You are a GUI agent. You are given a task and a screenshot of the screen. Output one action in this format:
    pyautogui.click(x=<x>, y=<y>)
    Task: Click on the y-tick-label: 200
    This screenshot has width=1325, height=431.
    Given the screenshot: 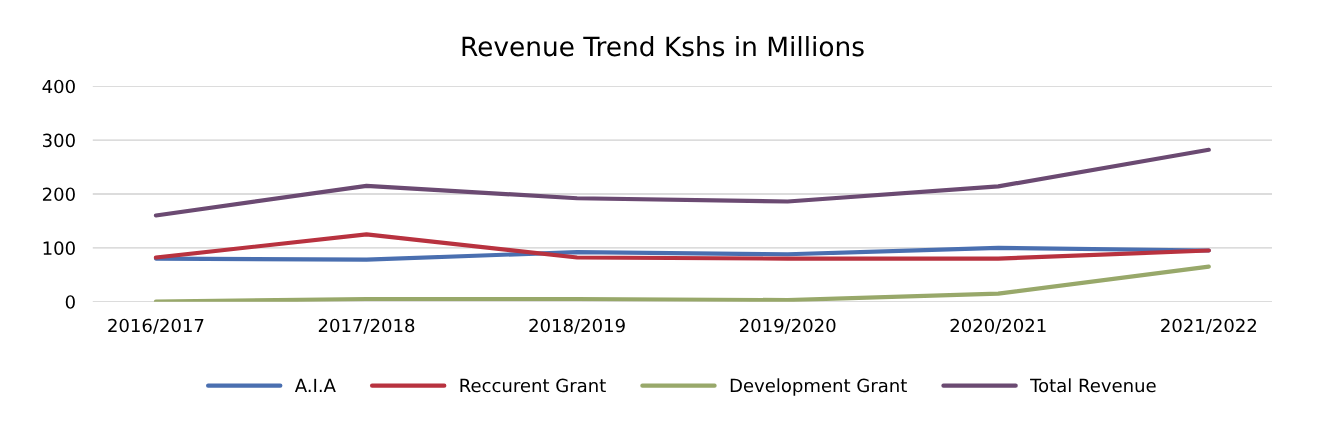 What is the action you would take?
    pyautogui.click(x=58, y=194)
    